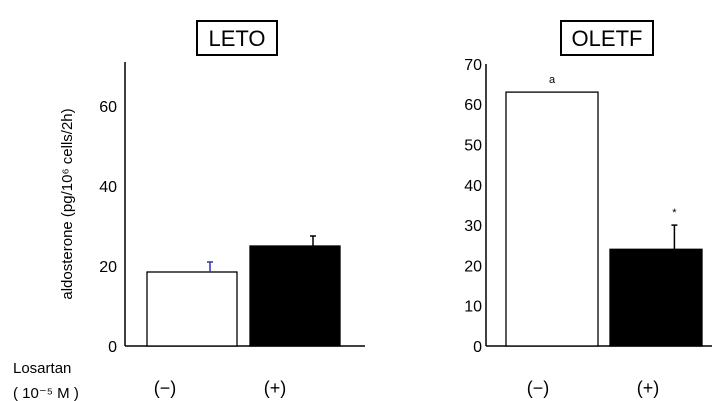  I want to click on leto-y-tick-label: 20, so click(108, 267).